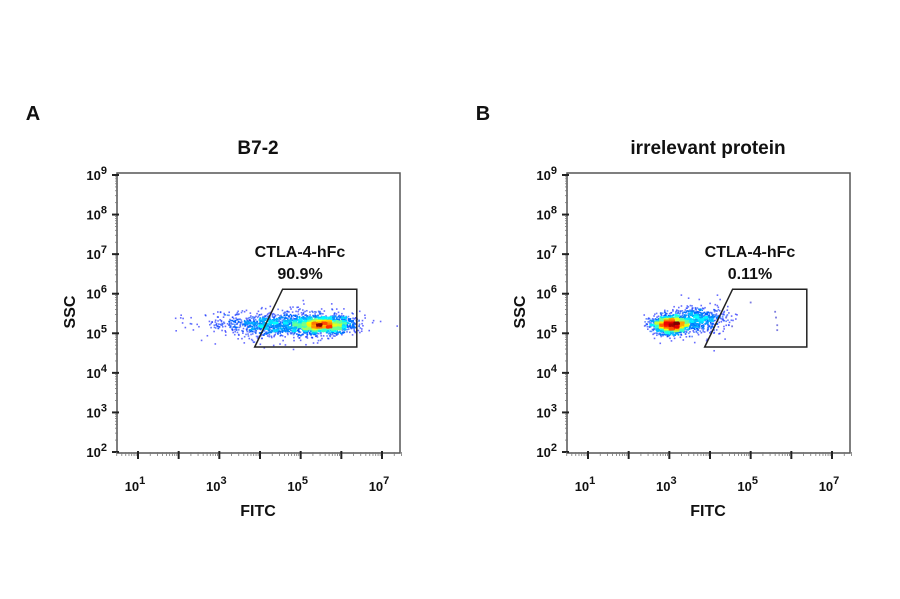 This screenshot has width=900, height=599. I want to click on y-tick-exp: 6, so click(104, 290).